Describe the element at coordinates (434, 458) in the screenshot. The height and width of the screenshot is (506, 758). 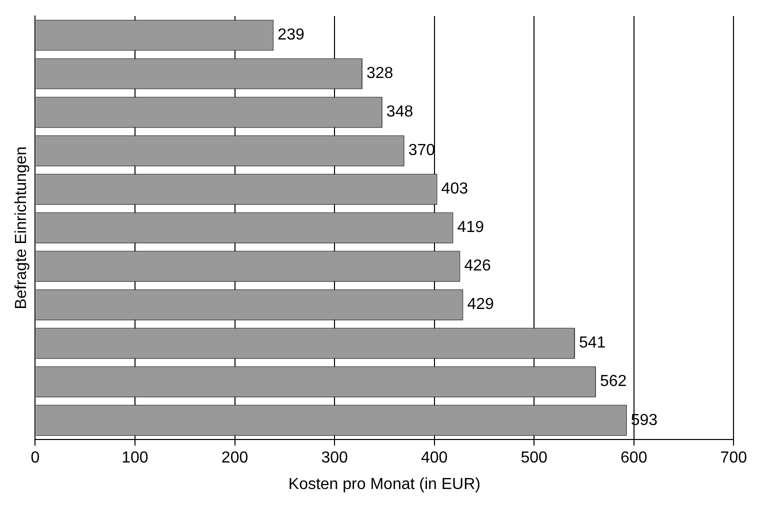
I see `x-tick-label: 400` at that location.